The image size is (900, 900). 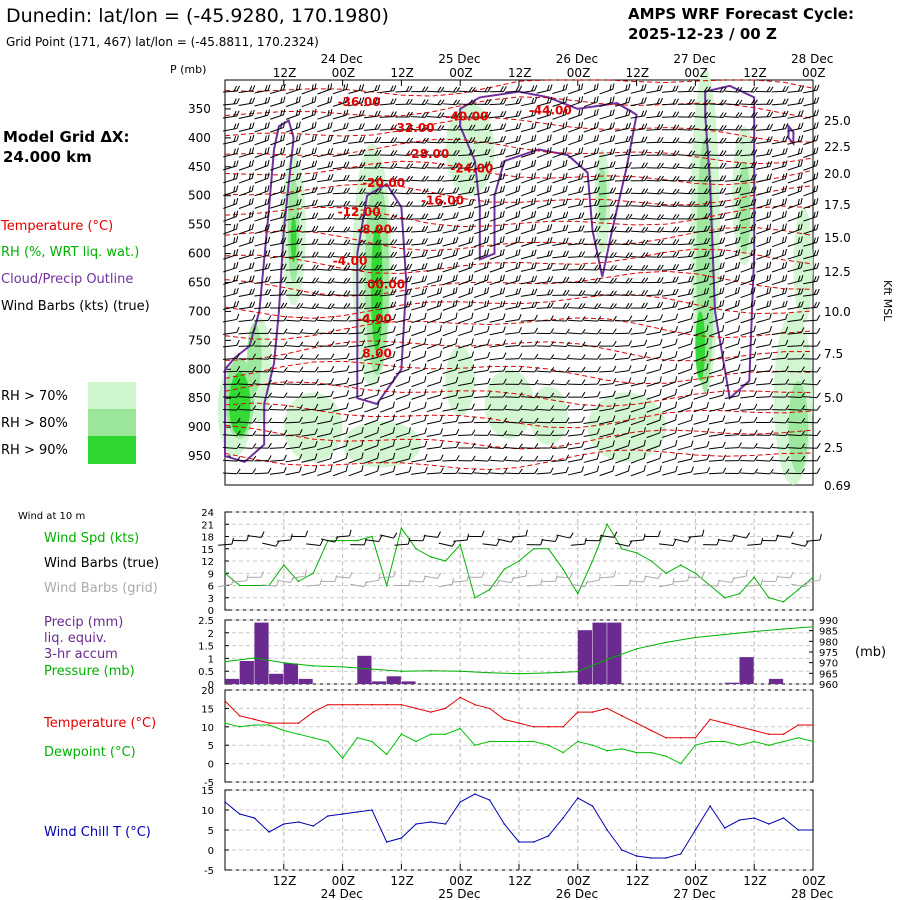 I want to click on station-title: Dunedin: lat/lon = (-45.9280, 170.1980), so click(x=197, y=16).